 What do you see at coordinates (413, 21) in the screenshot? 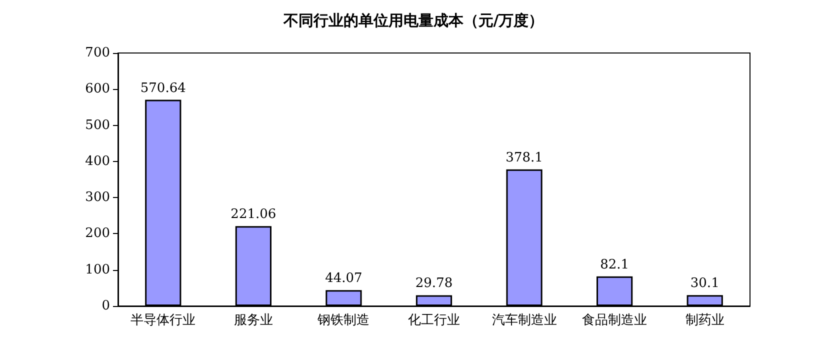
I see `chart-title: 不同行业的单位用电量成本（元/万度）` at bounding box center [413, 21].